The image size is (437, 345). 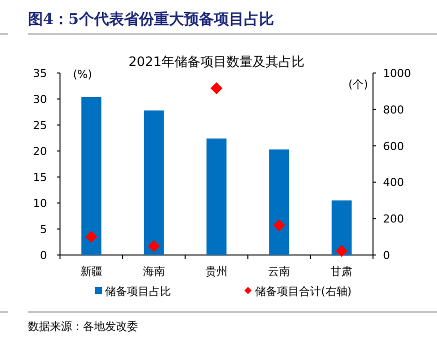 What do you see at coordinates (393, 109) in the screenshot?
I see `y2-tick-label: 800` at bounding box center [393, 109].